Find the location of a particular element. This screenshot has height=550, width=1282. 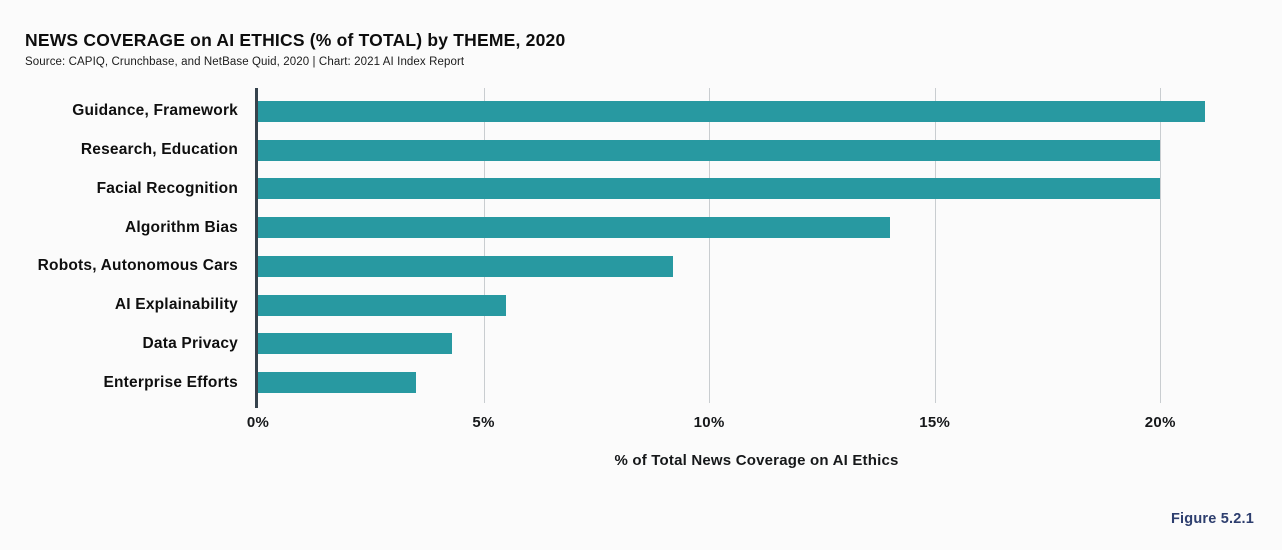

y-axis-line is located at coordinates (256, 248).